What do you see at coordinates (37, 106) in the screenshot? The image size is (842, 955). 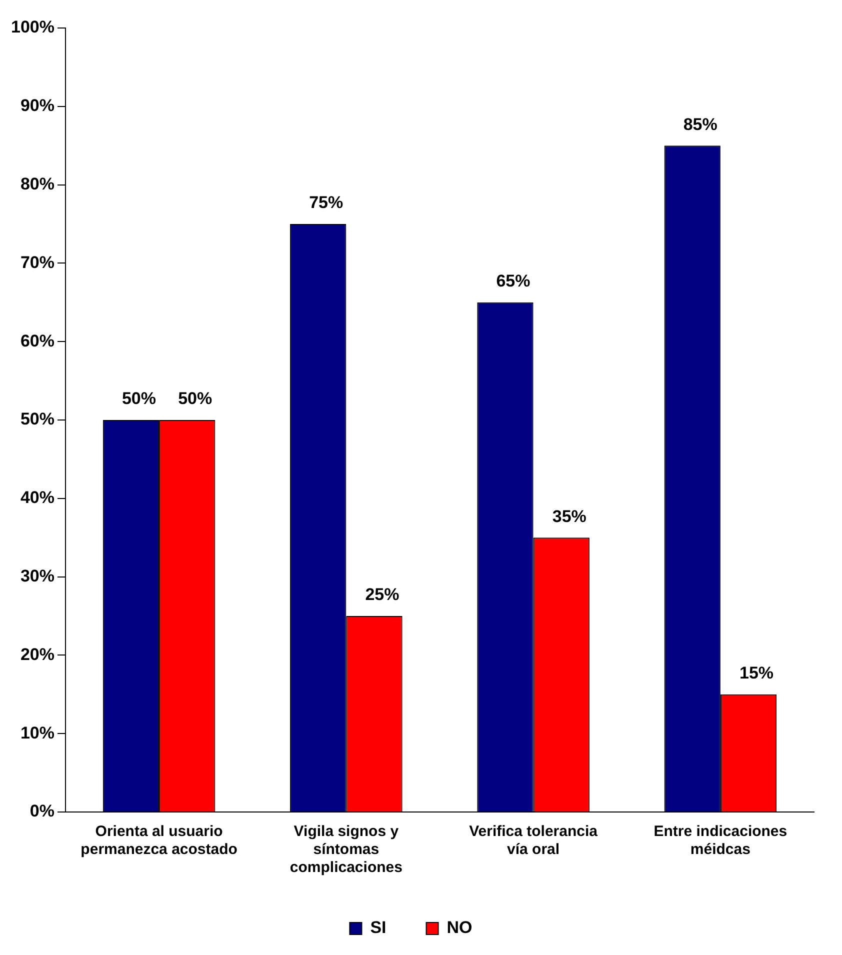 I see `y-tick-label: 90%` at bounding box center [37, 106].